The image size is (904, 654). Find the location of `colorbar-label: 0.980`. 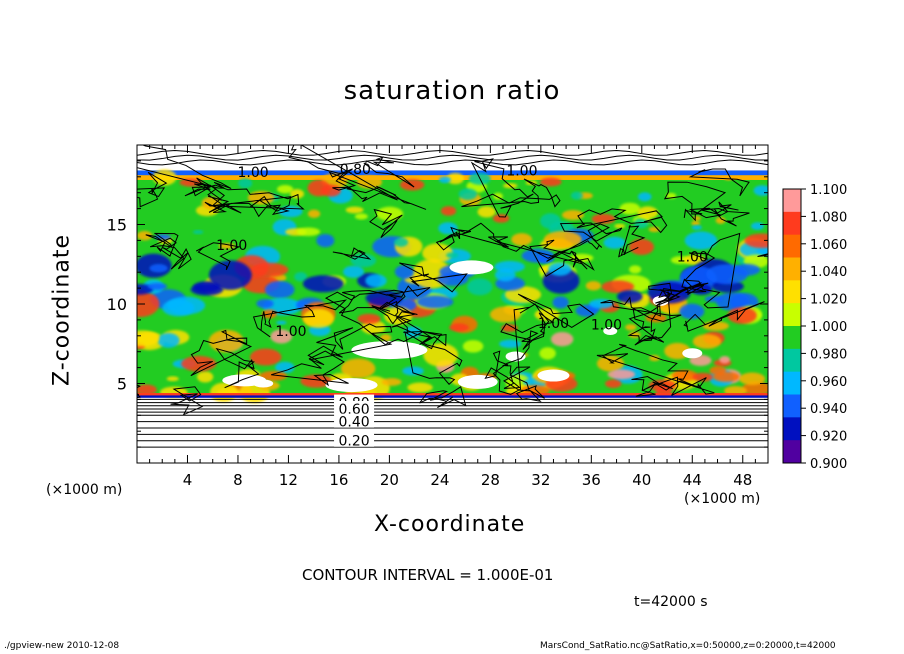

colorbar-label: 0.980 is located at coordinates (828, 354).